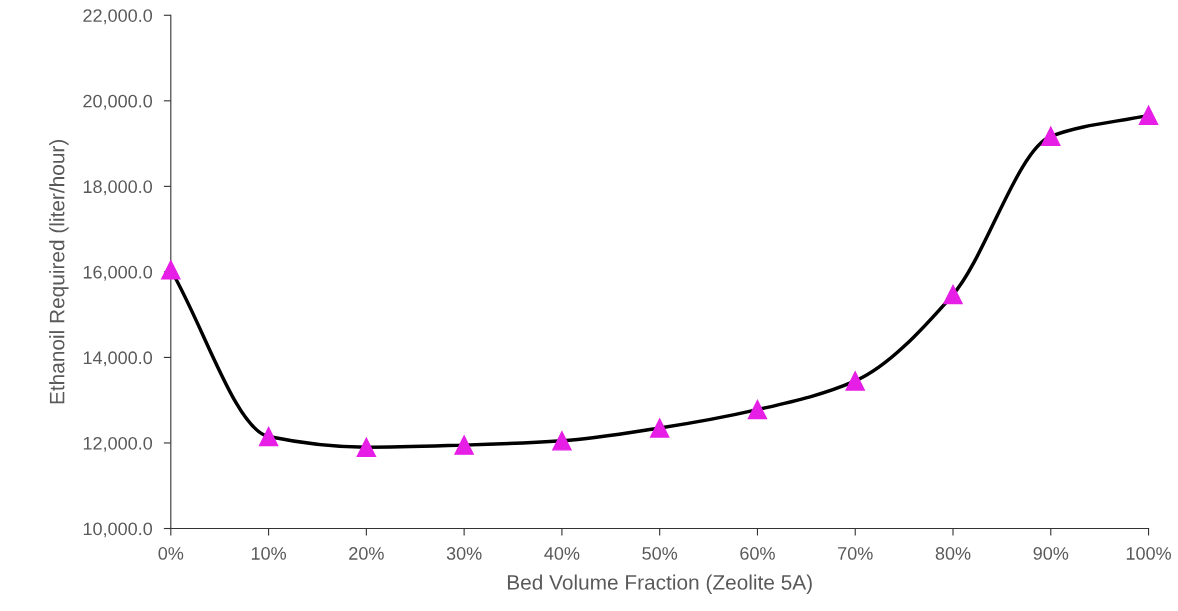 The height and width of the screenshot is (611, 1178). I want to click on x-tick-label: 0%, so click(171, 553).